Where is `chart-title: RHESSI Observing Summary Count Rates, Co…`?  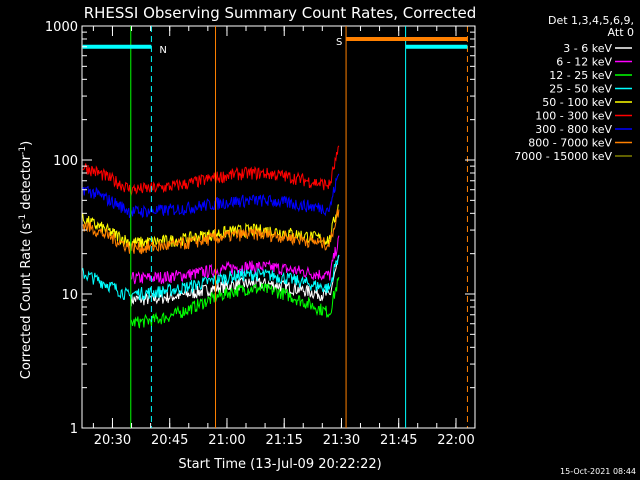
chart-title: RHESSI Observing Summary Count Rates, Co… is located at coordinates (280, 13).